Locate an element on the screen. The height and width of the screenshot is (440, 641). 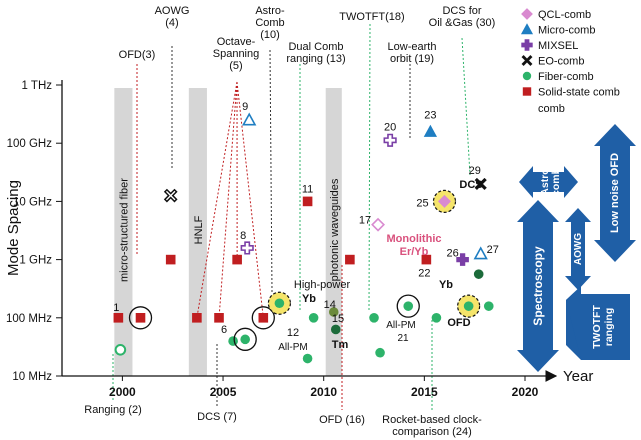
band-hnlf-label: HNLF is located at coordinates (199, 229).